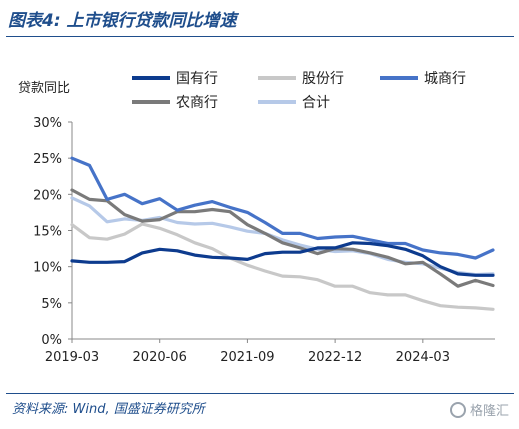 The width and height of the screenshot is (519, 429). I want to click on y-tick-label: 15%, so click(47, 232).